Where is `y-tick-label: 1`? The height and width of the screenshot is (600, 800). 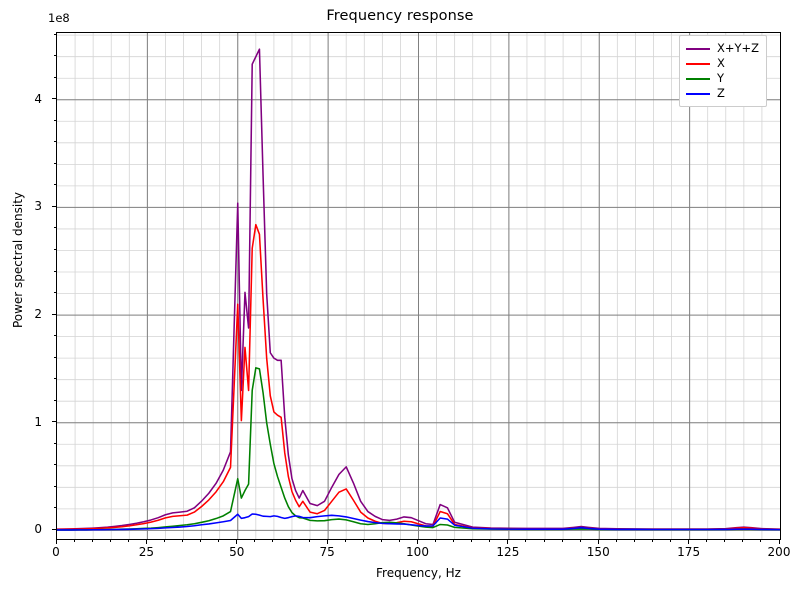 y-tick-label: 1 is located at coordinates (38, 421).